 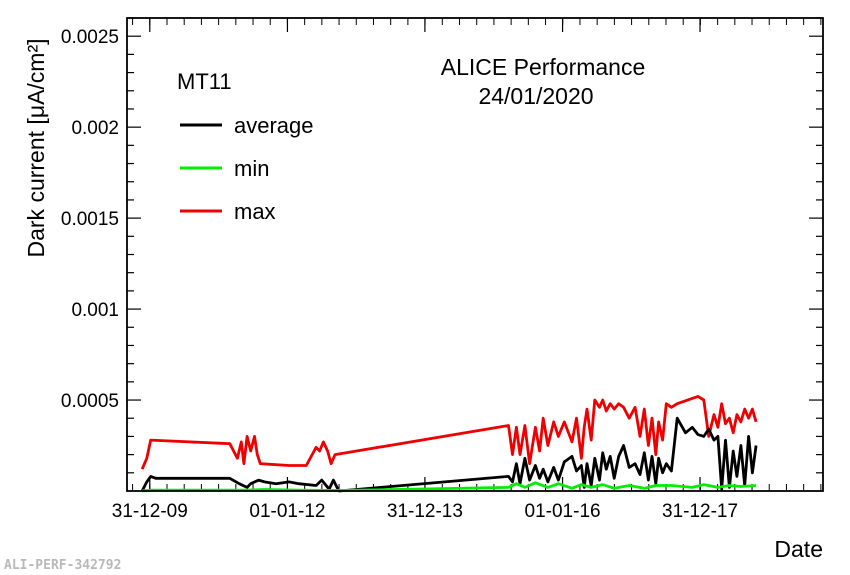 What do you see at coordinates (95, 310) in the screenshot?
I see `y-tick-label: 0.001` at bounding box center [95, 310].